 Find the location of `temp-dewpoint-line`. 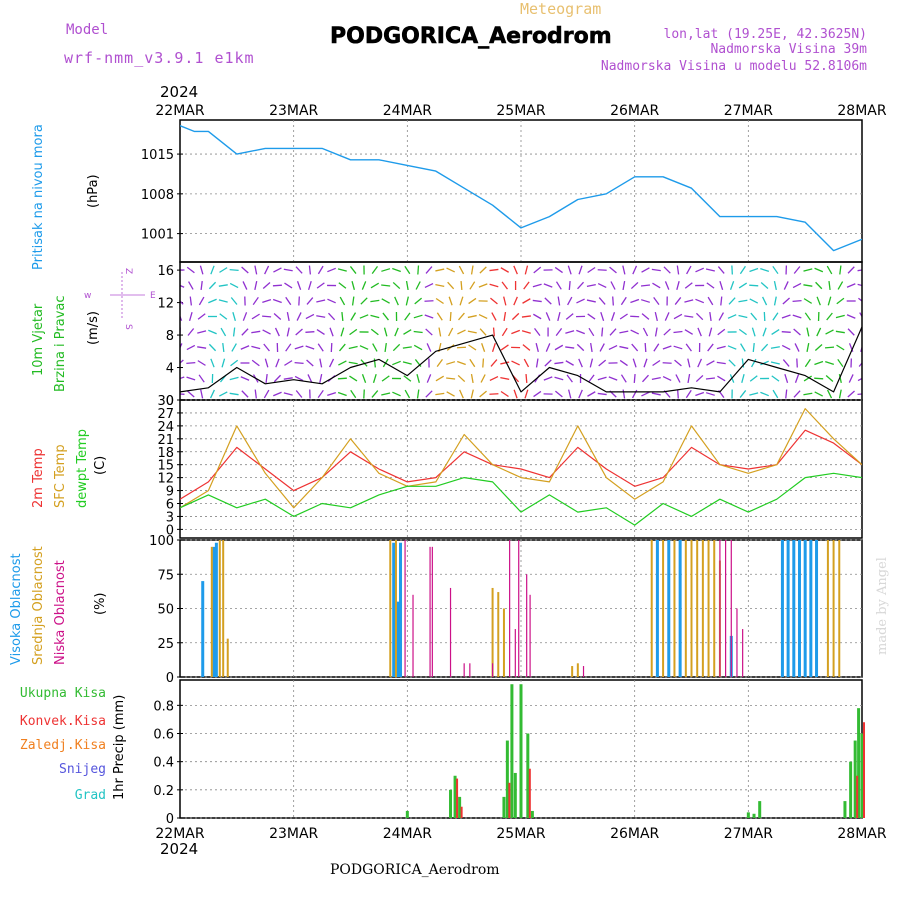

temp-dewpoint-line is located at coordinates (521, 499).